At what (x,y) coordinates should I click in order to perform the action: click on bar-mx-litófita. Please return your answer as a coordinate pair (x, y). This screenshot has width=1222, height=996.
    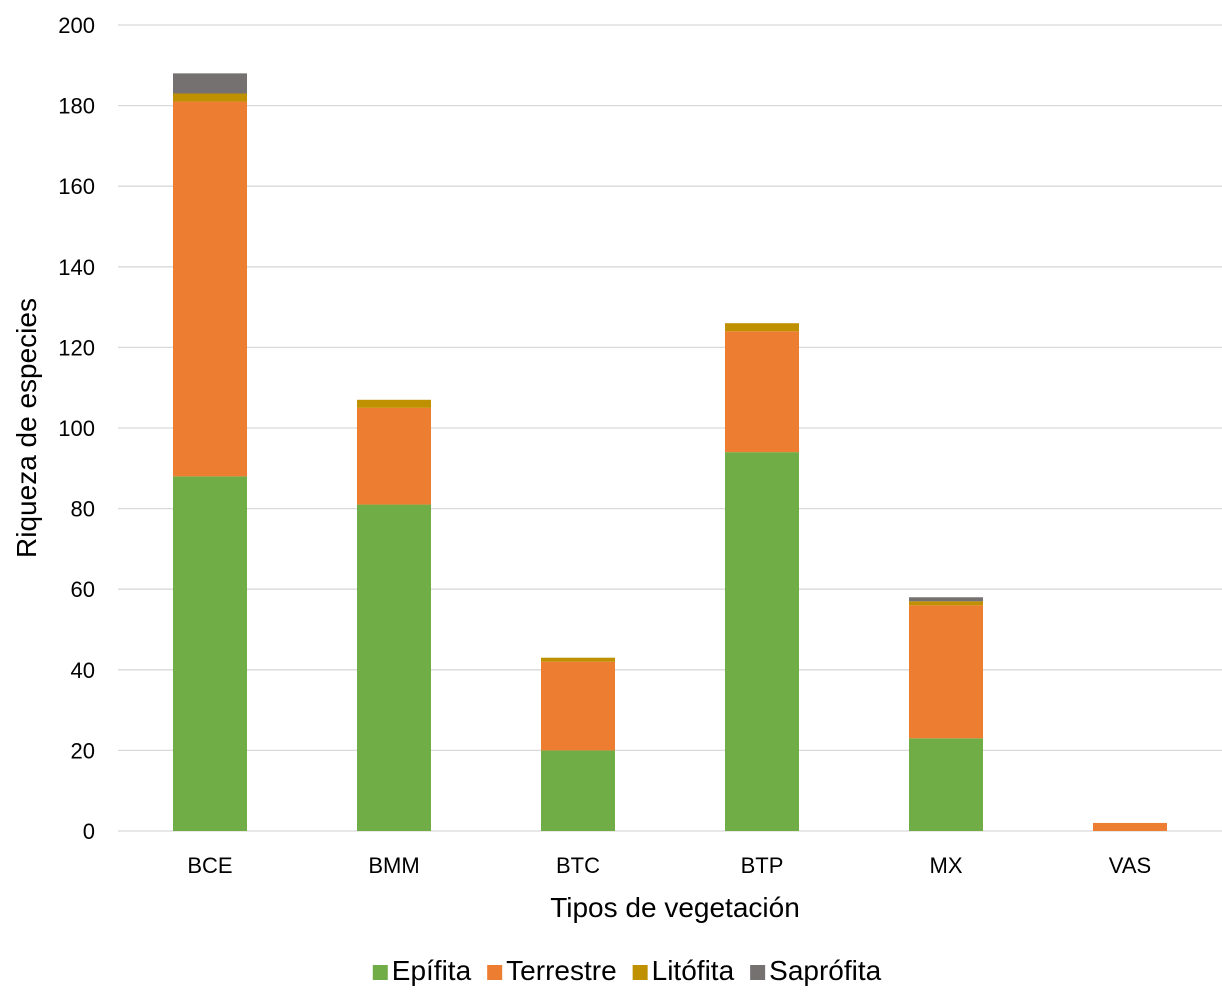
    Looking at the image, I should click on (946, 603).